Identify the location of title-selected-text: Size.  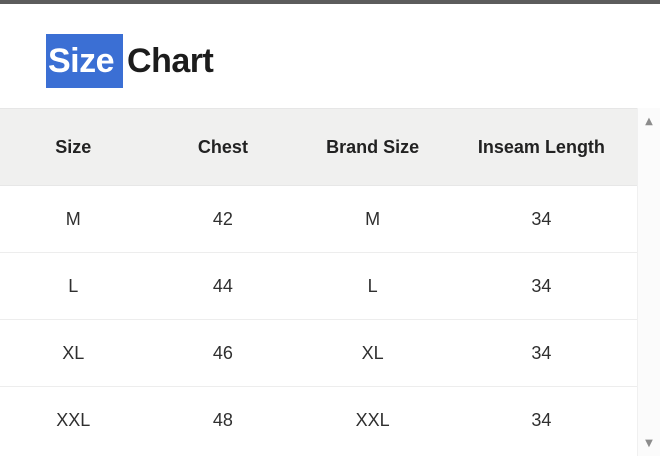
(85, 61).